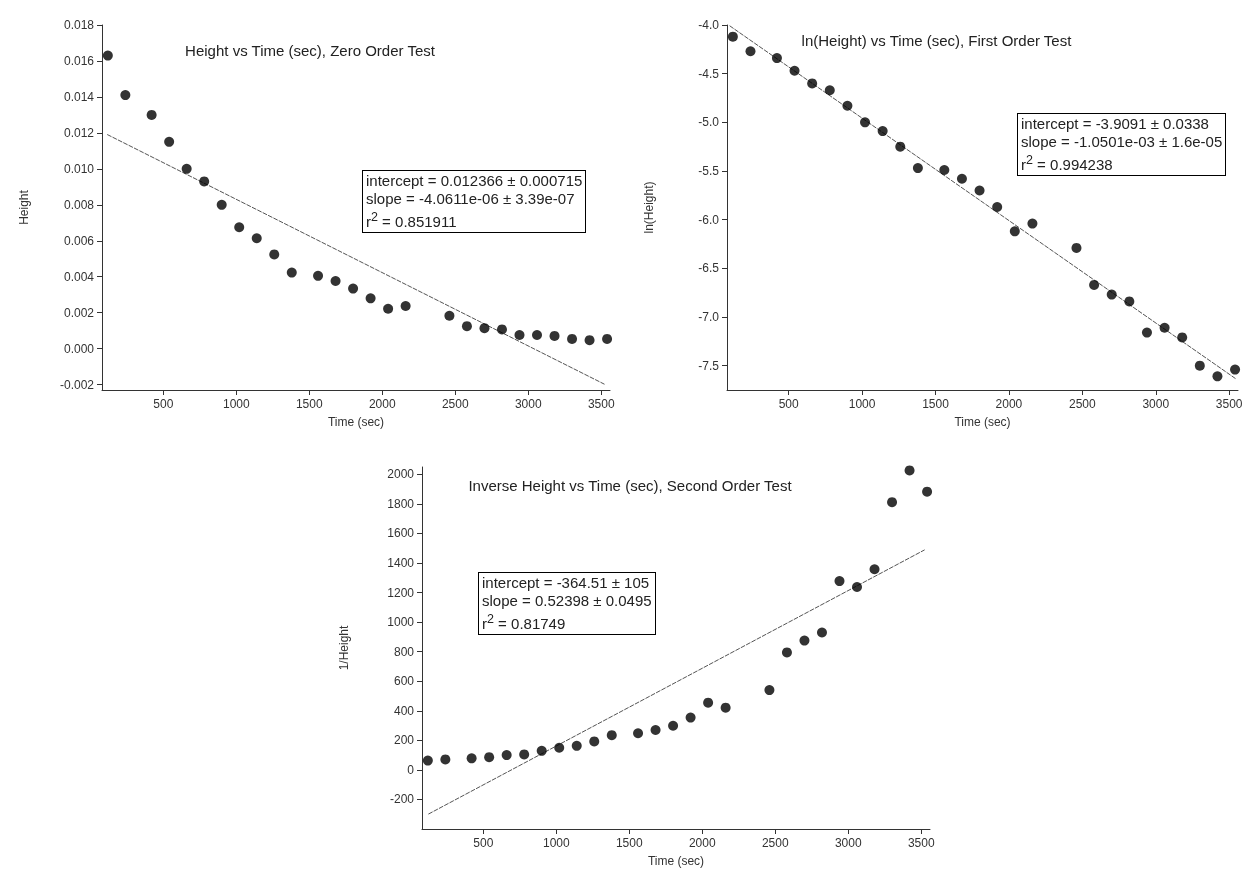  I want to click on y-tick-label: -200, so click(402, 799).